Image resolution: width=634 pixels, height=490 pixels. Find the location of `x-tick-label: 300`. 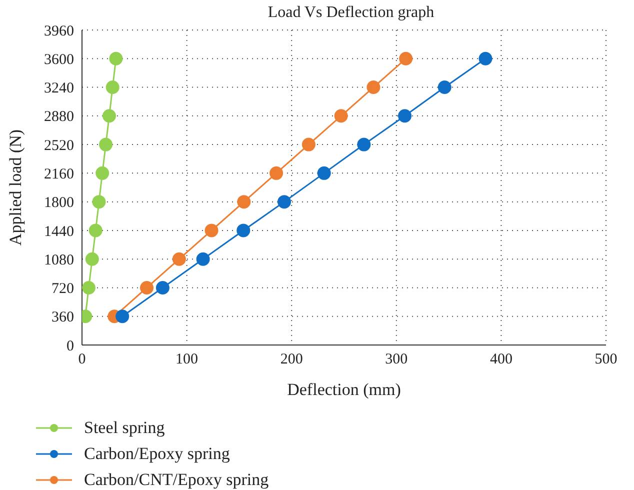

x-tick-label: 300 is located at coordinates (396, 360).